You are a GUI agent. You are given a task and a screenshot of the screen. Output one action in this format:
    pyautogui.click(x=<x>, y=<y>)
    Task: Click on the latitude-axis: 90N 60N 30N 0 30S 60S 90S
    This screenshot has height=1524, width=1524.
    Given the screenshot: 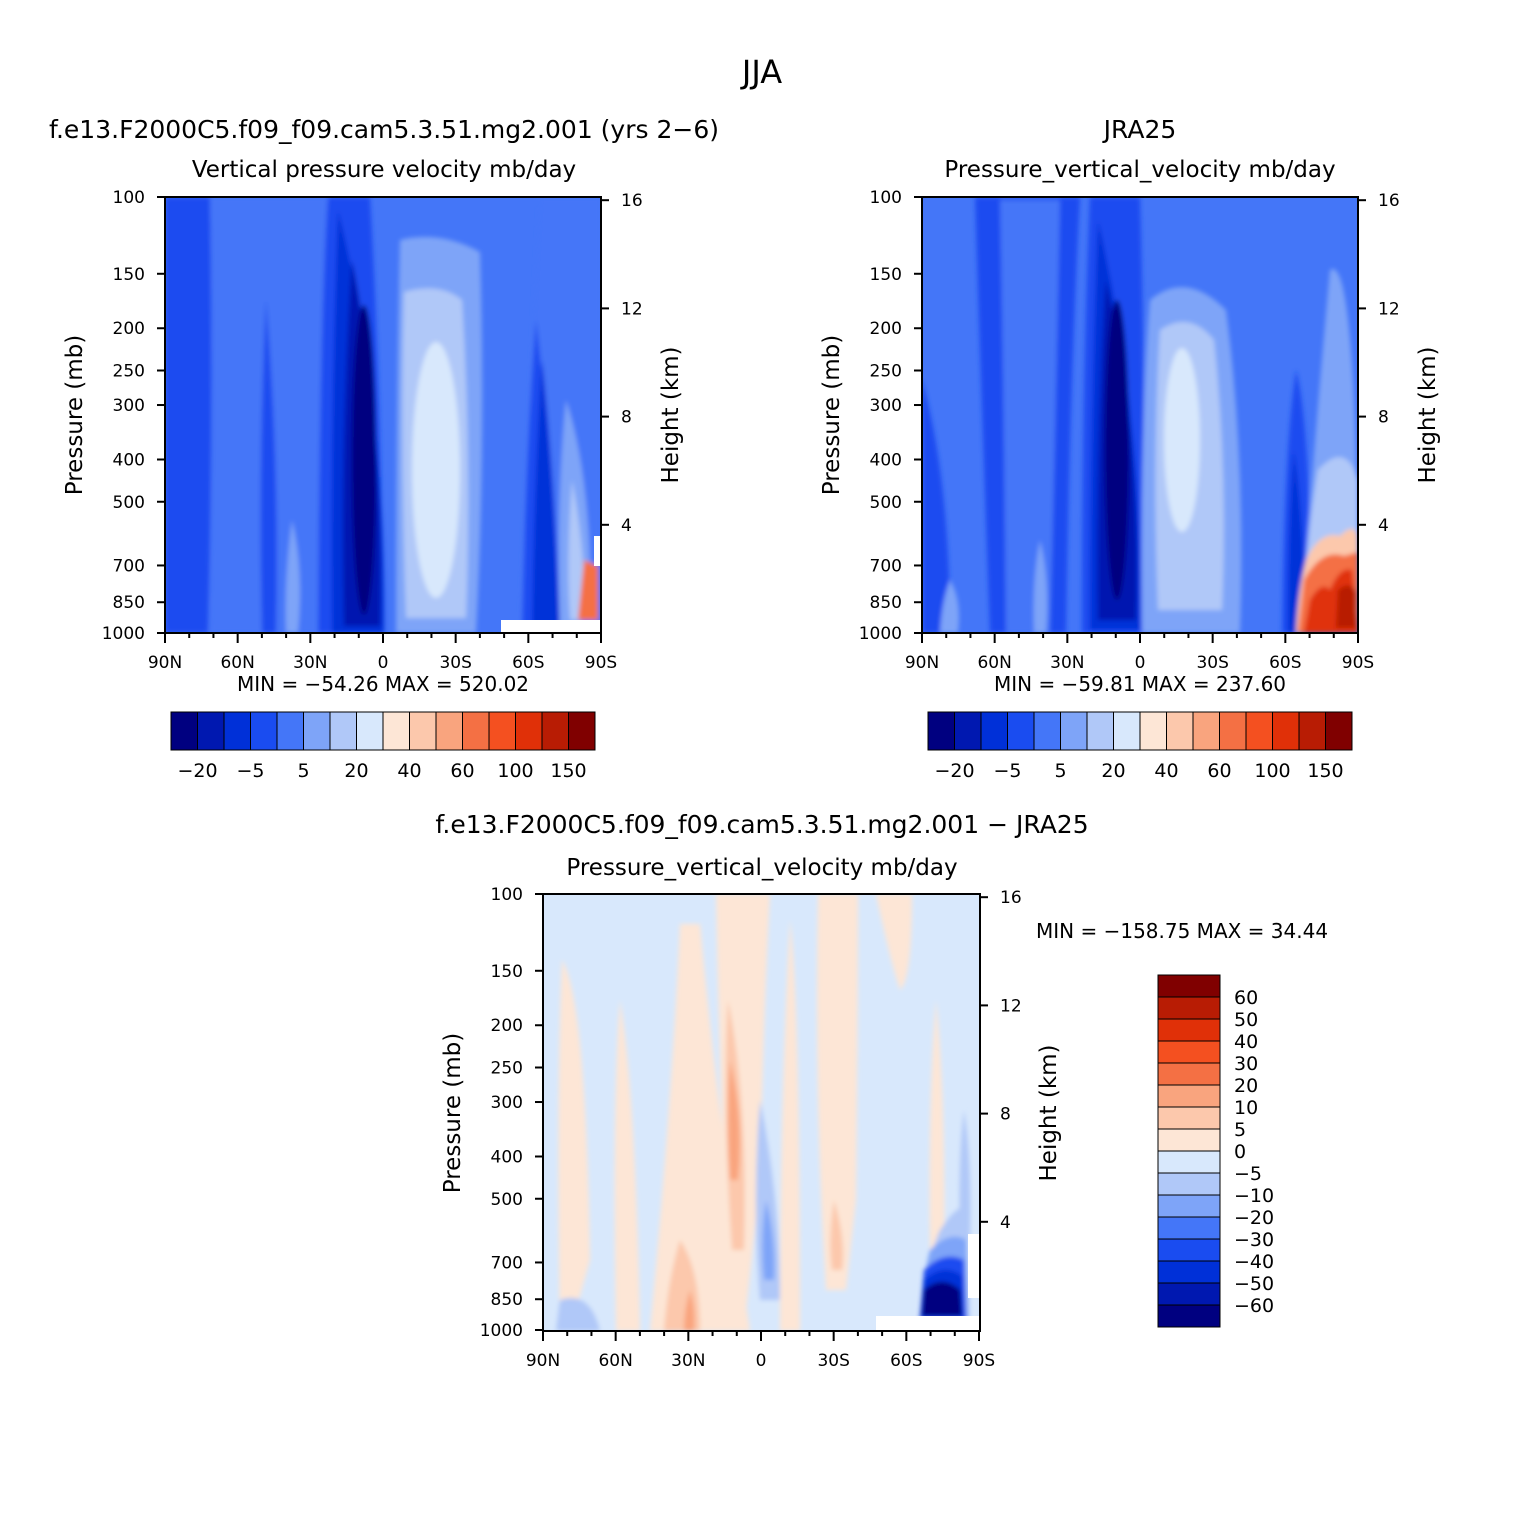 What is the action you would take?
    pyautogui.click(x=382, y=653)
    